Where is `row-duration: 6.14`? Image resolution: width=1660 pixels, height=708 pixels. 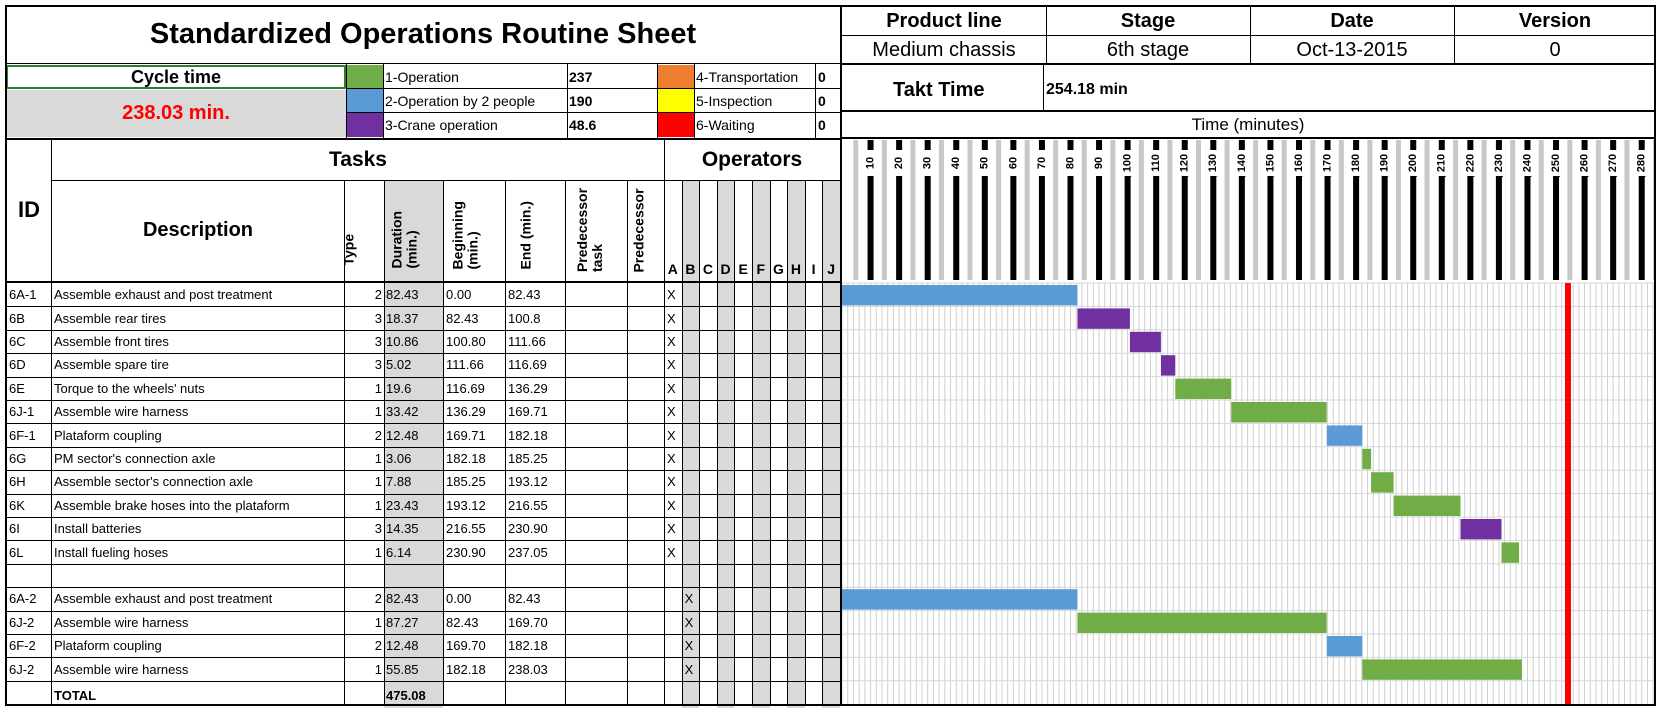 row-duration: 6.14 is located at coordinates (399, 552).